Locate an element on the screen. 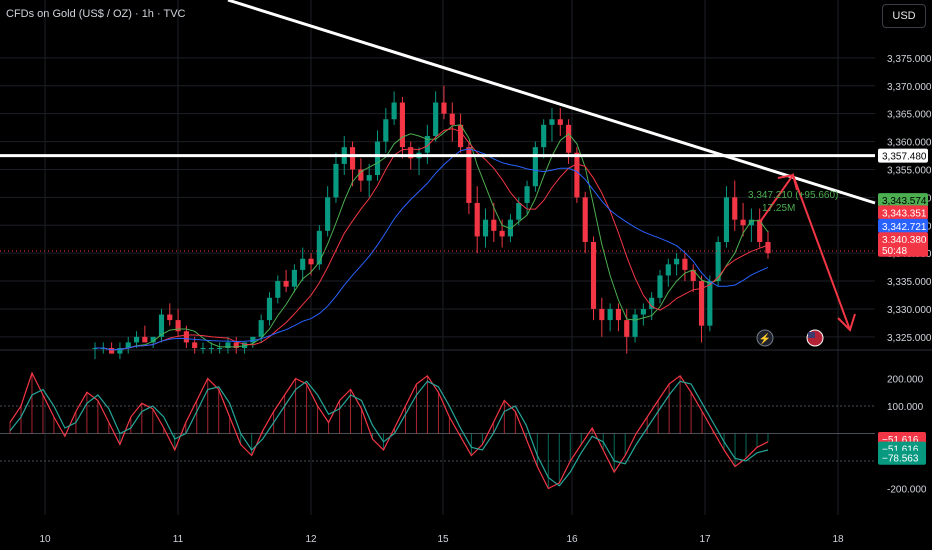 The width and height of the screenshot is (932, 550). osc-y-tick-label: 100.000 is located at coordinates (905, 407).